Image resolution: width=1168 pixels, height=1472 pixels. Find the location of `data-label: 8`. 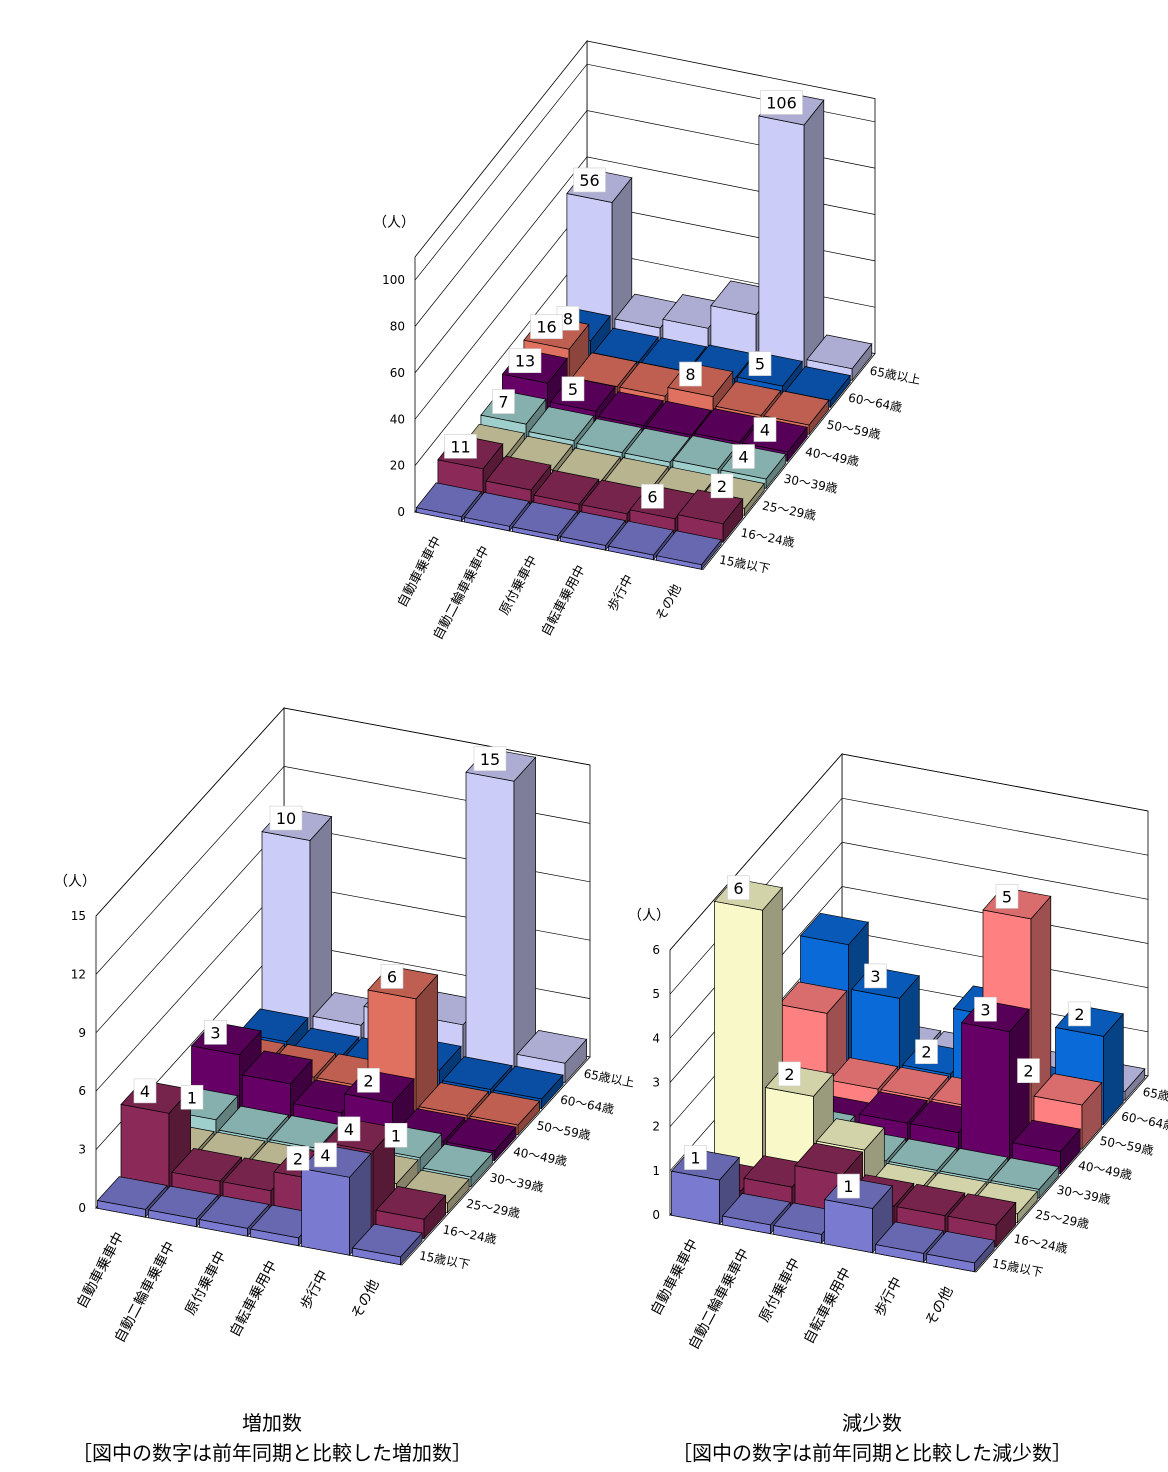

data-label: 8 is located at coordinates (690, 374).